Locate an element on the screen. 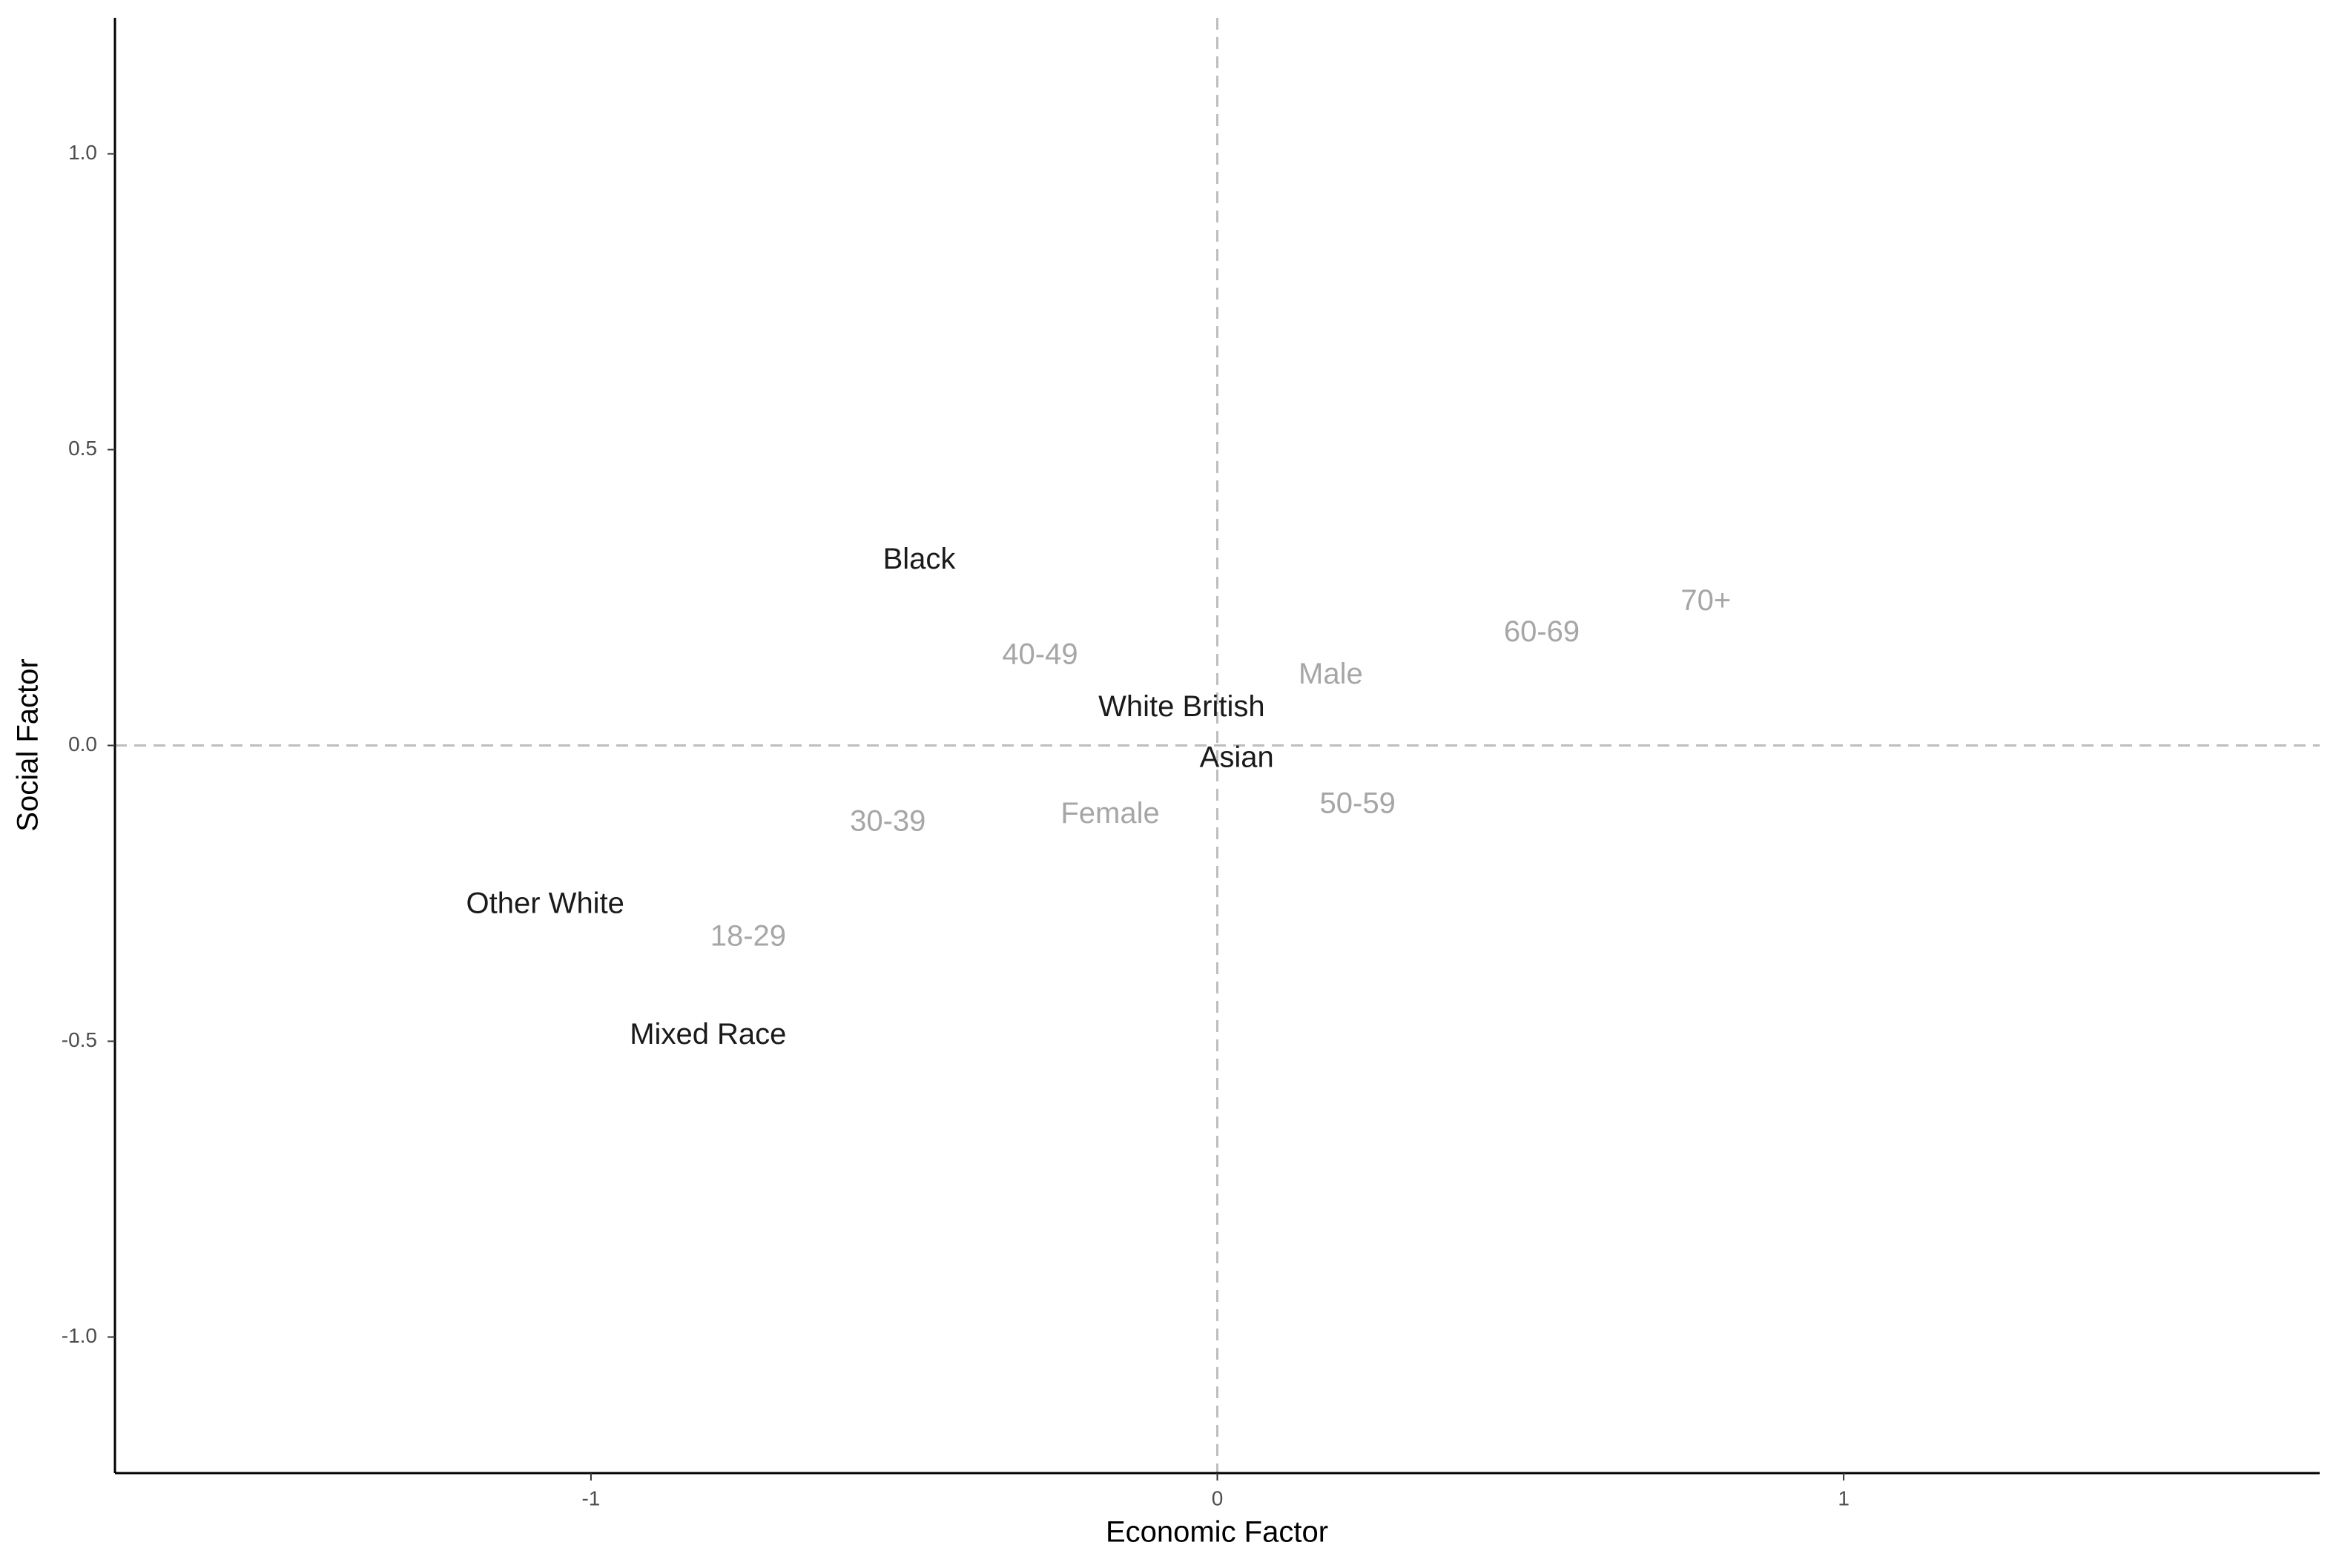  point-label: 18-29 is located at coordinates (748, 935).